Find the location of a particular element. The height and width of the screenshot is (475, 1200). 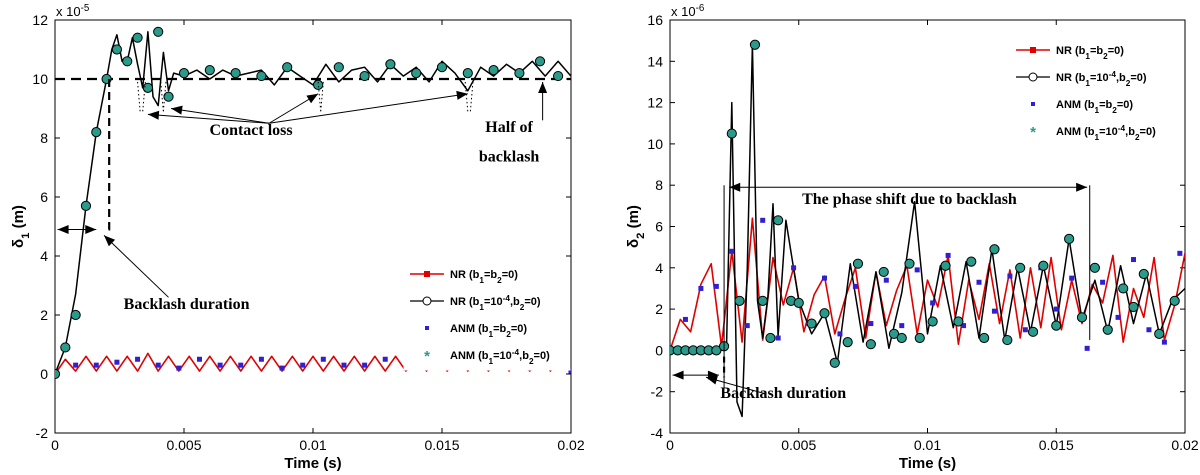

y-tick-label: 14 is located at coordinates (655, 61).